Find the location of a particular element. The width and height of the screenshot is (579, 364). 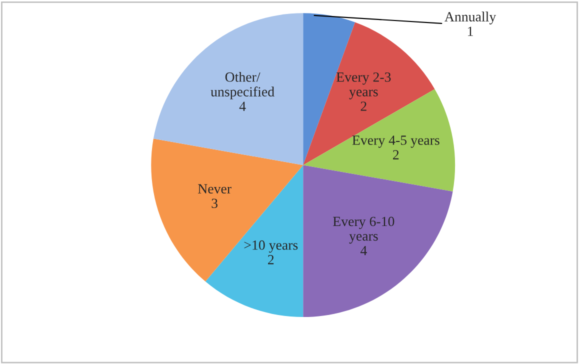

data-label: 3 is located at coordinates (215, 203).